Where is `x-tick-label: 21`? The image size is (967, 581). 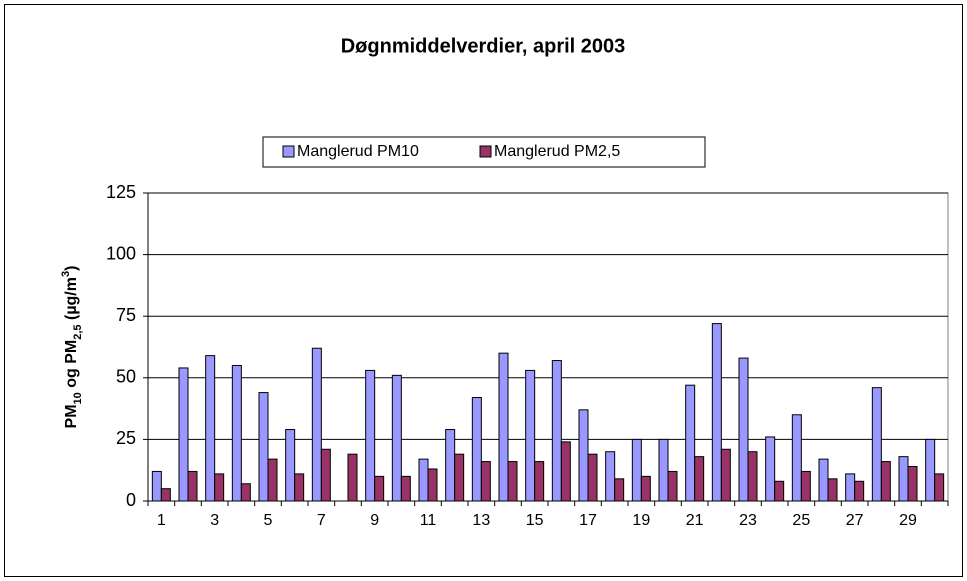
x-tick-label: 21 is located at coordinates (695, 520).